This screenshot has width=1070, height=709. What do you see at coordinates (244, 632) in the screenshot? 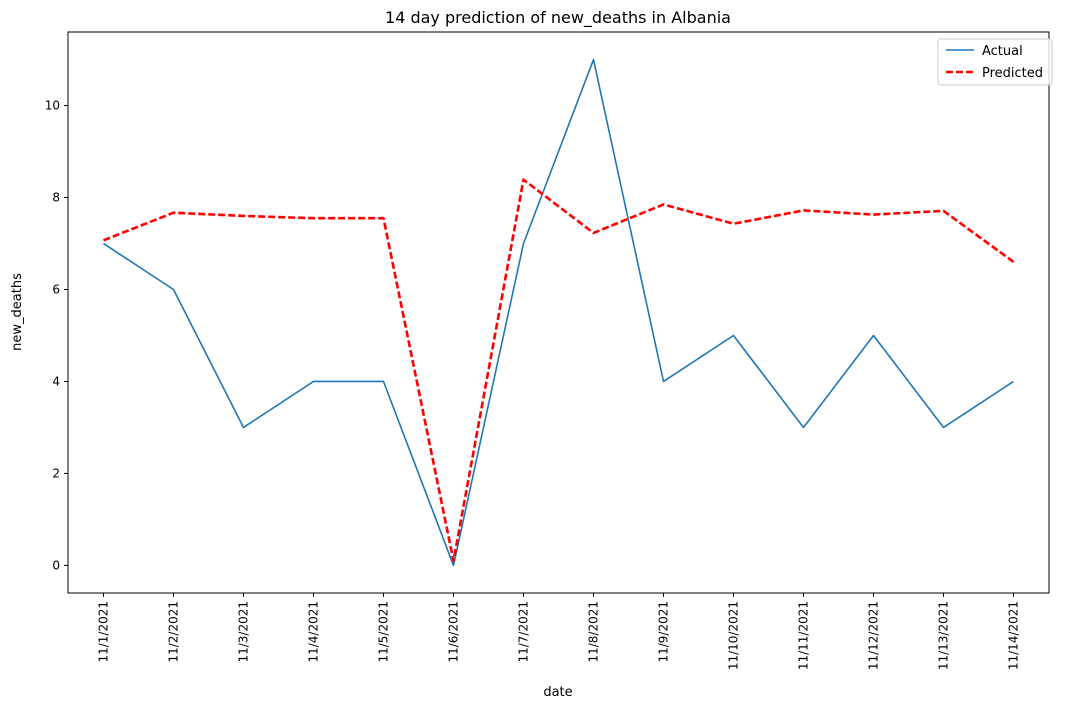
I see `x-tick-label: 11/3/2021` at bounding box center [244, 632].